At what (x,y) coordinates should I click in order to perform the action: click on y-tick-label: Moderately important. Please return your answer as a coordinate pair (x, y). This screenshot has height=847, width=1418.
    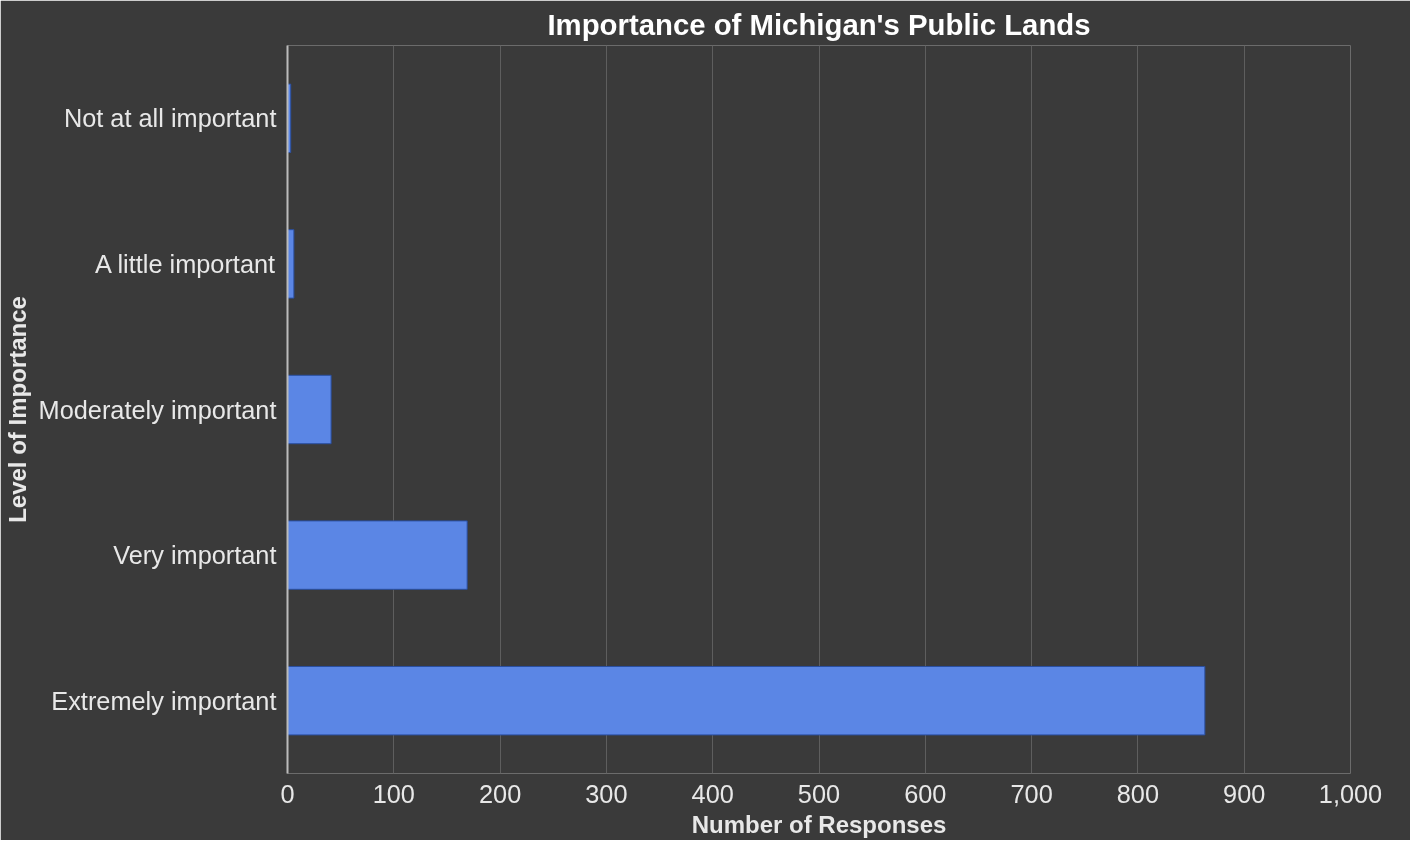
    Looking at the image, I should click on (157, 409).